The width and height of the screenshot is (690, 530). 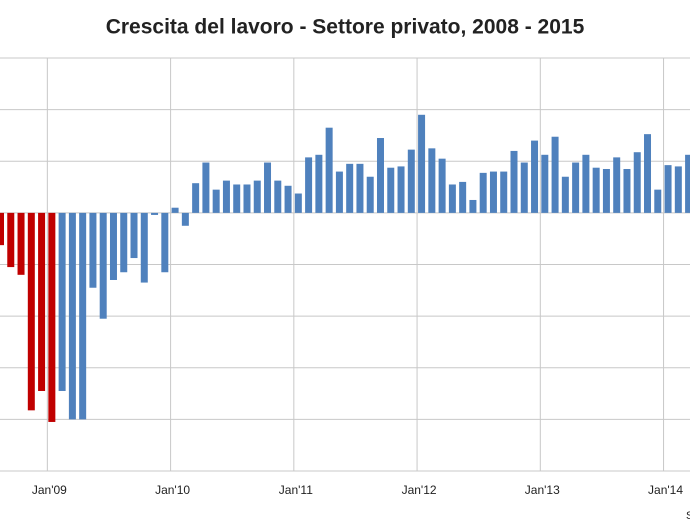 What do you see at coordinates (296, 490) in the screenshot?
I see `x-tick-label: Jan'11` at bounding box center [296, 490].